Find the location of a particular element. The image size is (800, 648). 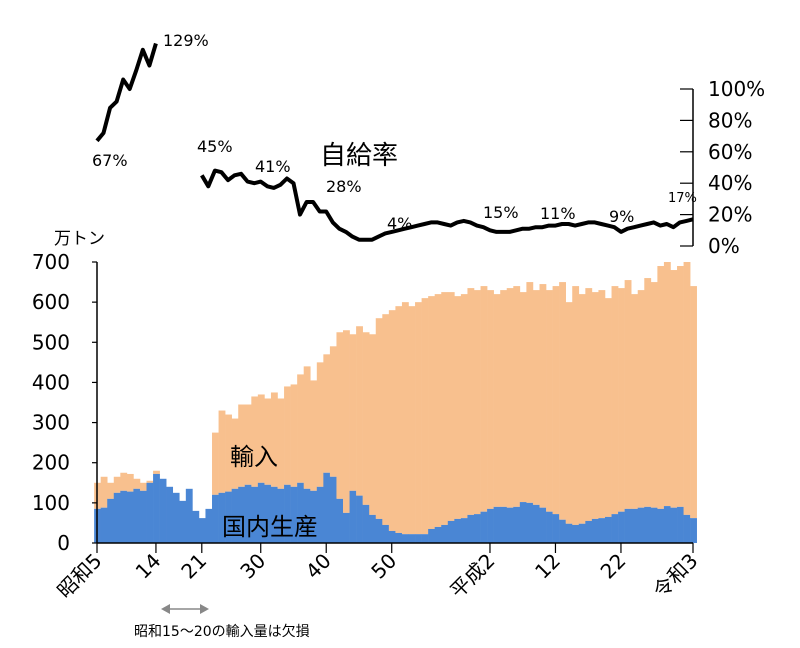

y-tick-label: 700 is located at coordinates (51, 262).